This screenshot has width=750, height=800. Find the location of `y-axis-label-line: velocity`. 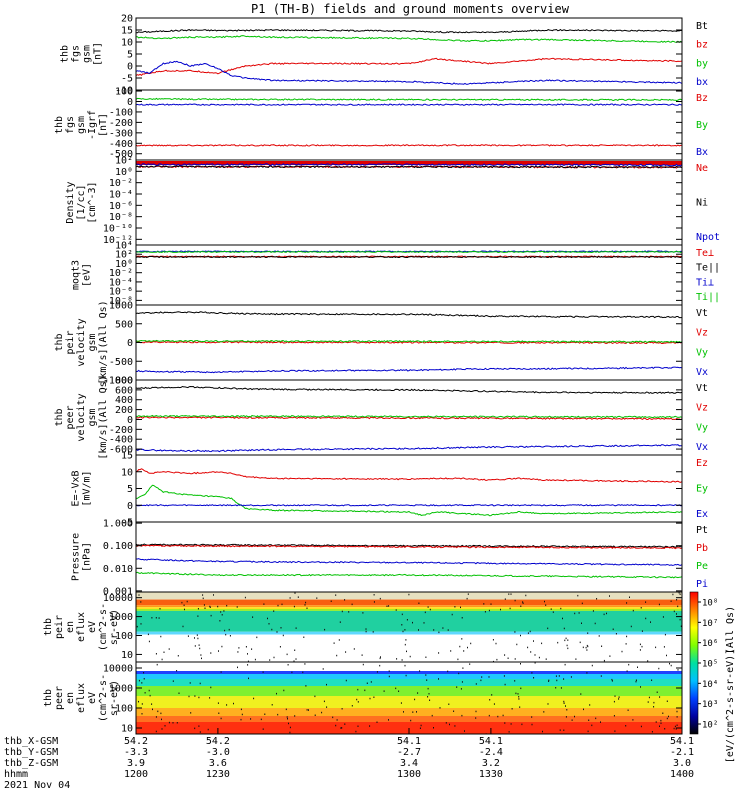

y-axis-label-line: velocity is located at coordinates (81, 342).